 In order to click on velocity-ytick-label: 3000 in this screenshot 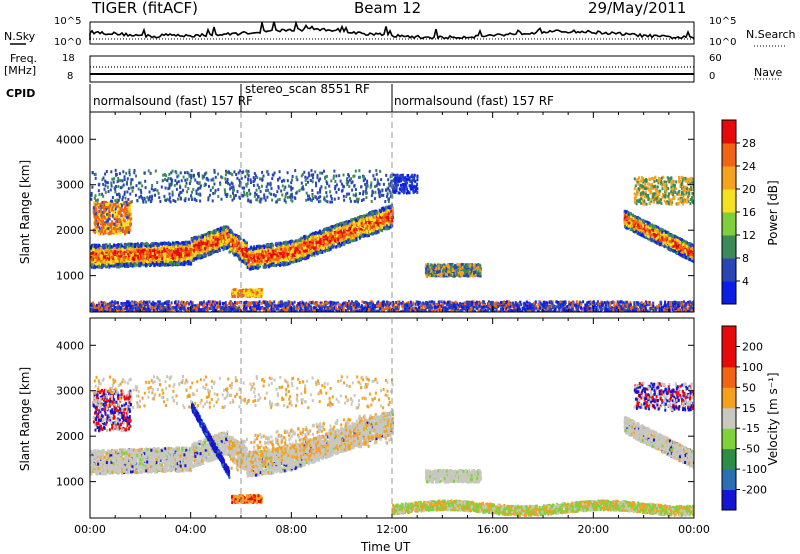, I will do `click(70, 391)`.